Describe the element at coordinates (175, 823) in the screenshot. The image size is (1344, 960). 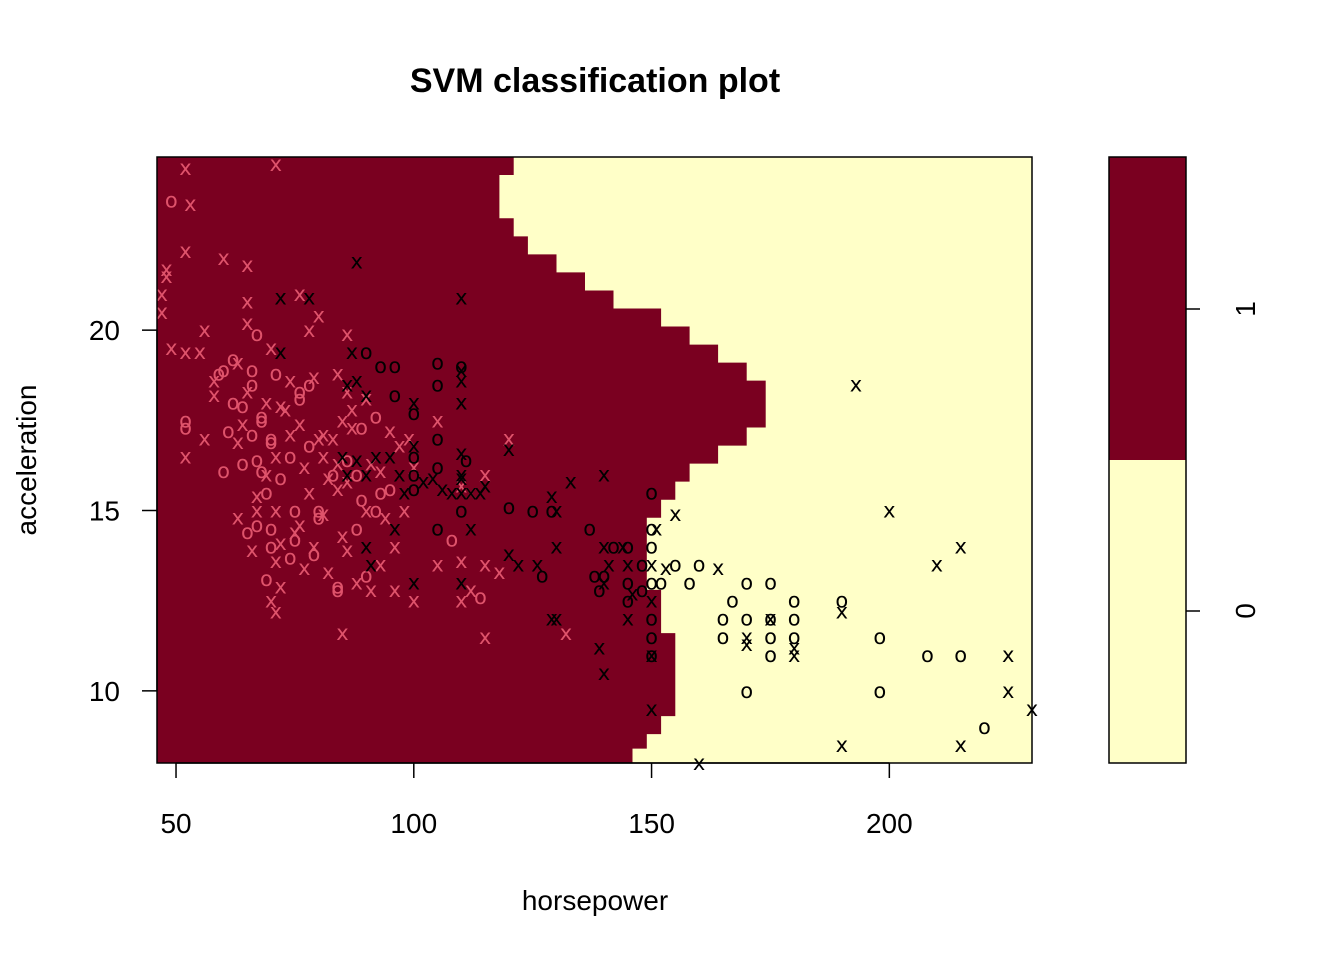
I see `x-tick-label: 50` at that location.